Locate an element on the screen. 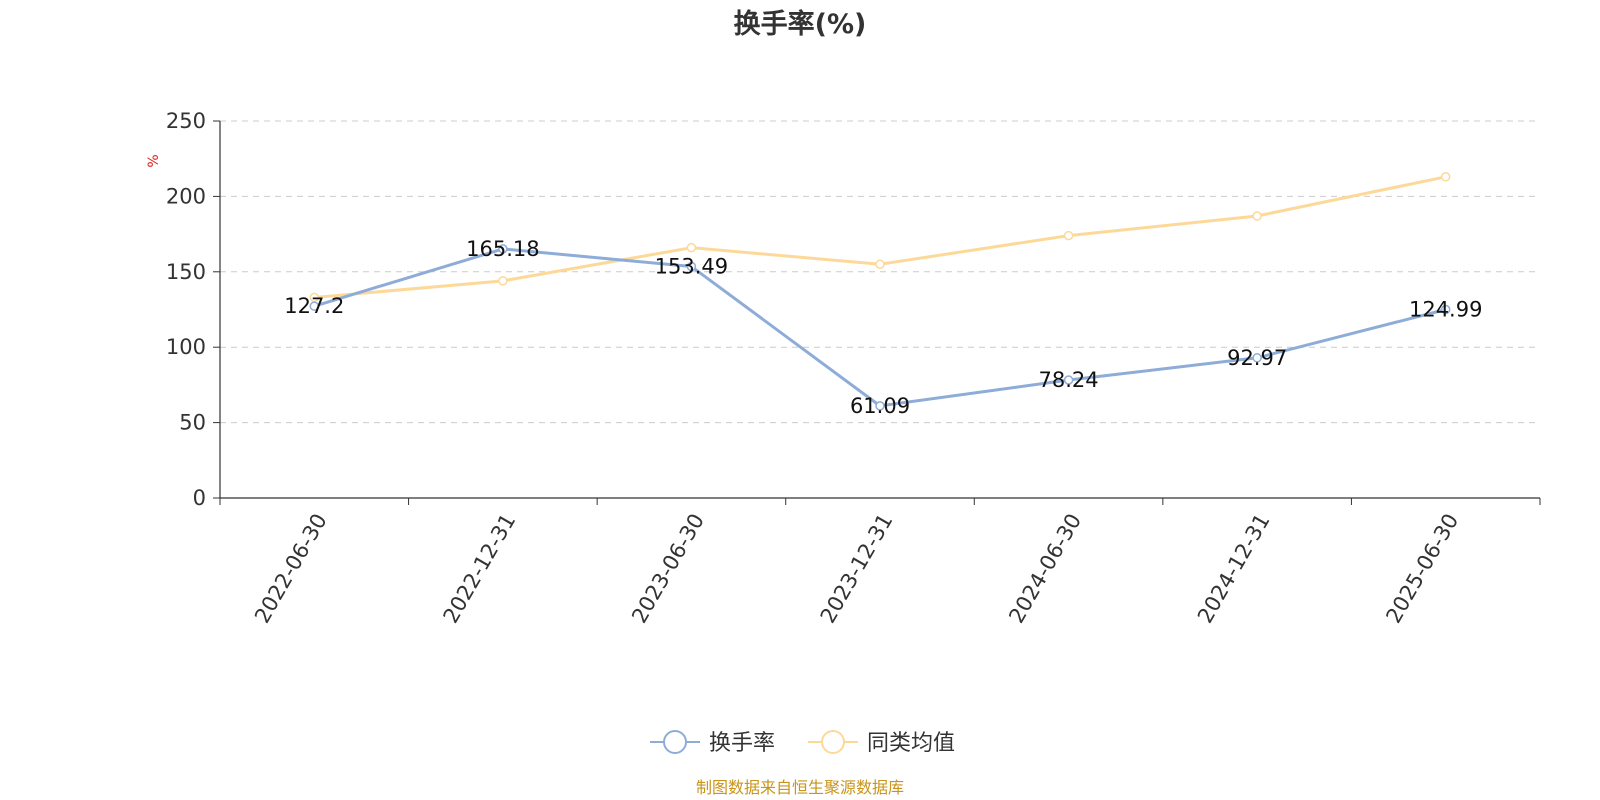  legend-item-peer-average: 同类均值 is located at coordinates (881, 743).